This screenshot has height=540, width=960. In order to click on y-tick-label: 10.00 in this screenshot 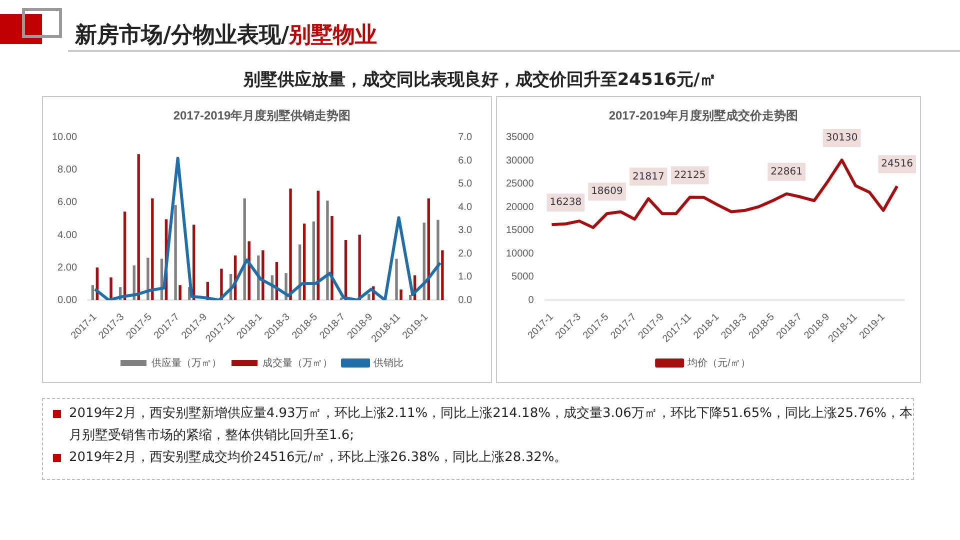, I will do `click(65, 138)`.